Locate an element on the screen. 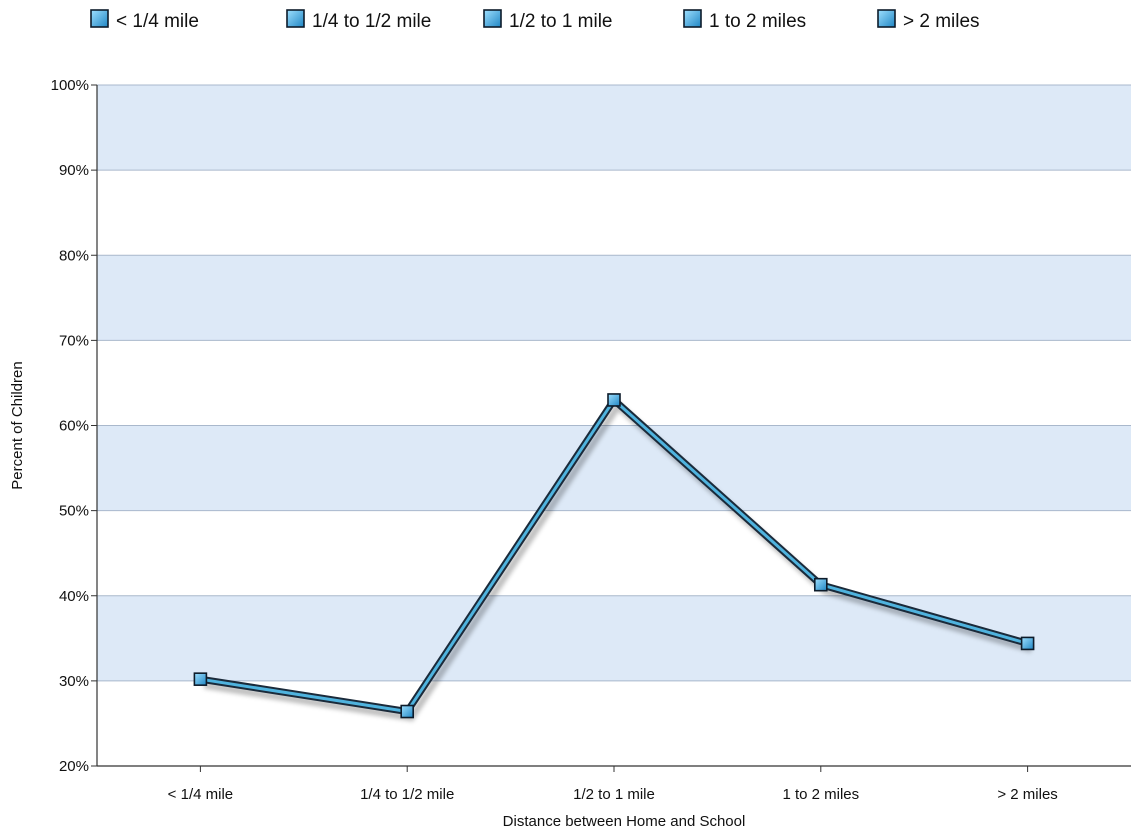 The height and width of the screenshot is (834, 1131). y-tick-label: 70% is located at coordinates (74, 340).